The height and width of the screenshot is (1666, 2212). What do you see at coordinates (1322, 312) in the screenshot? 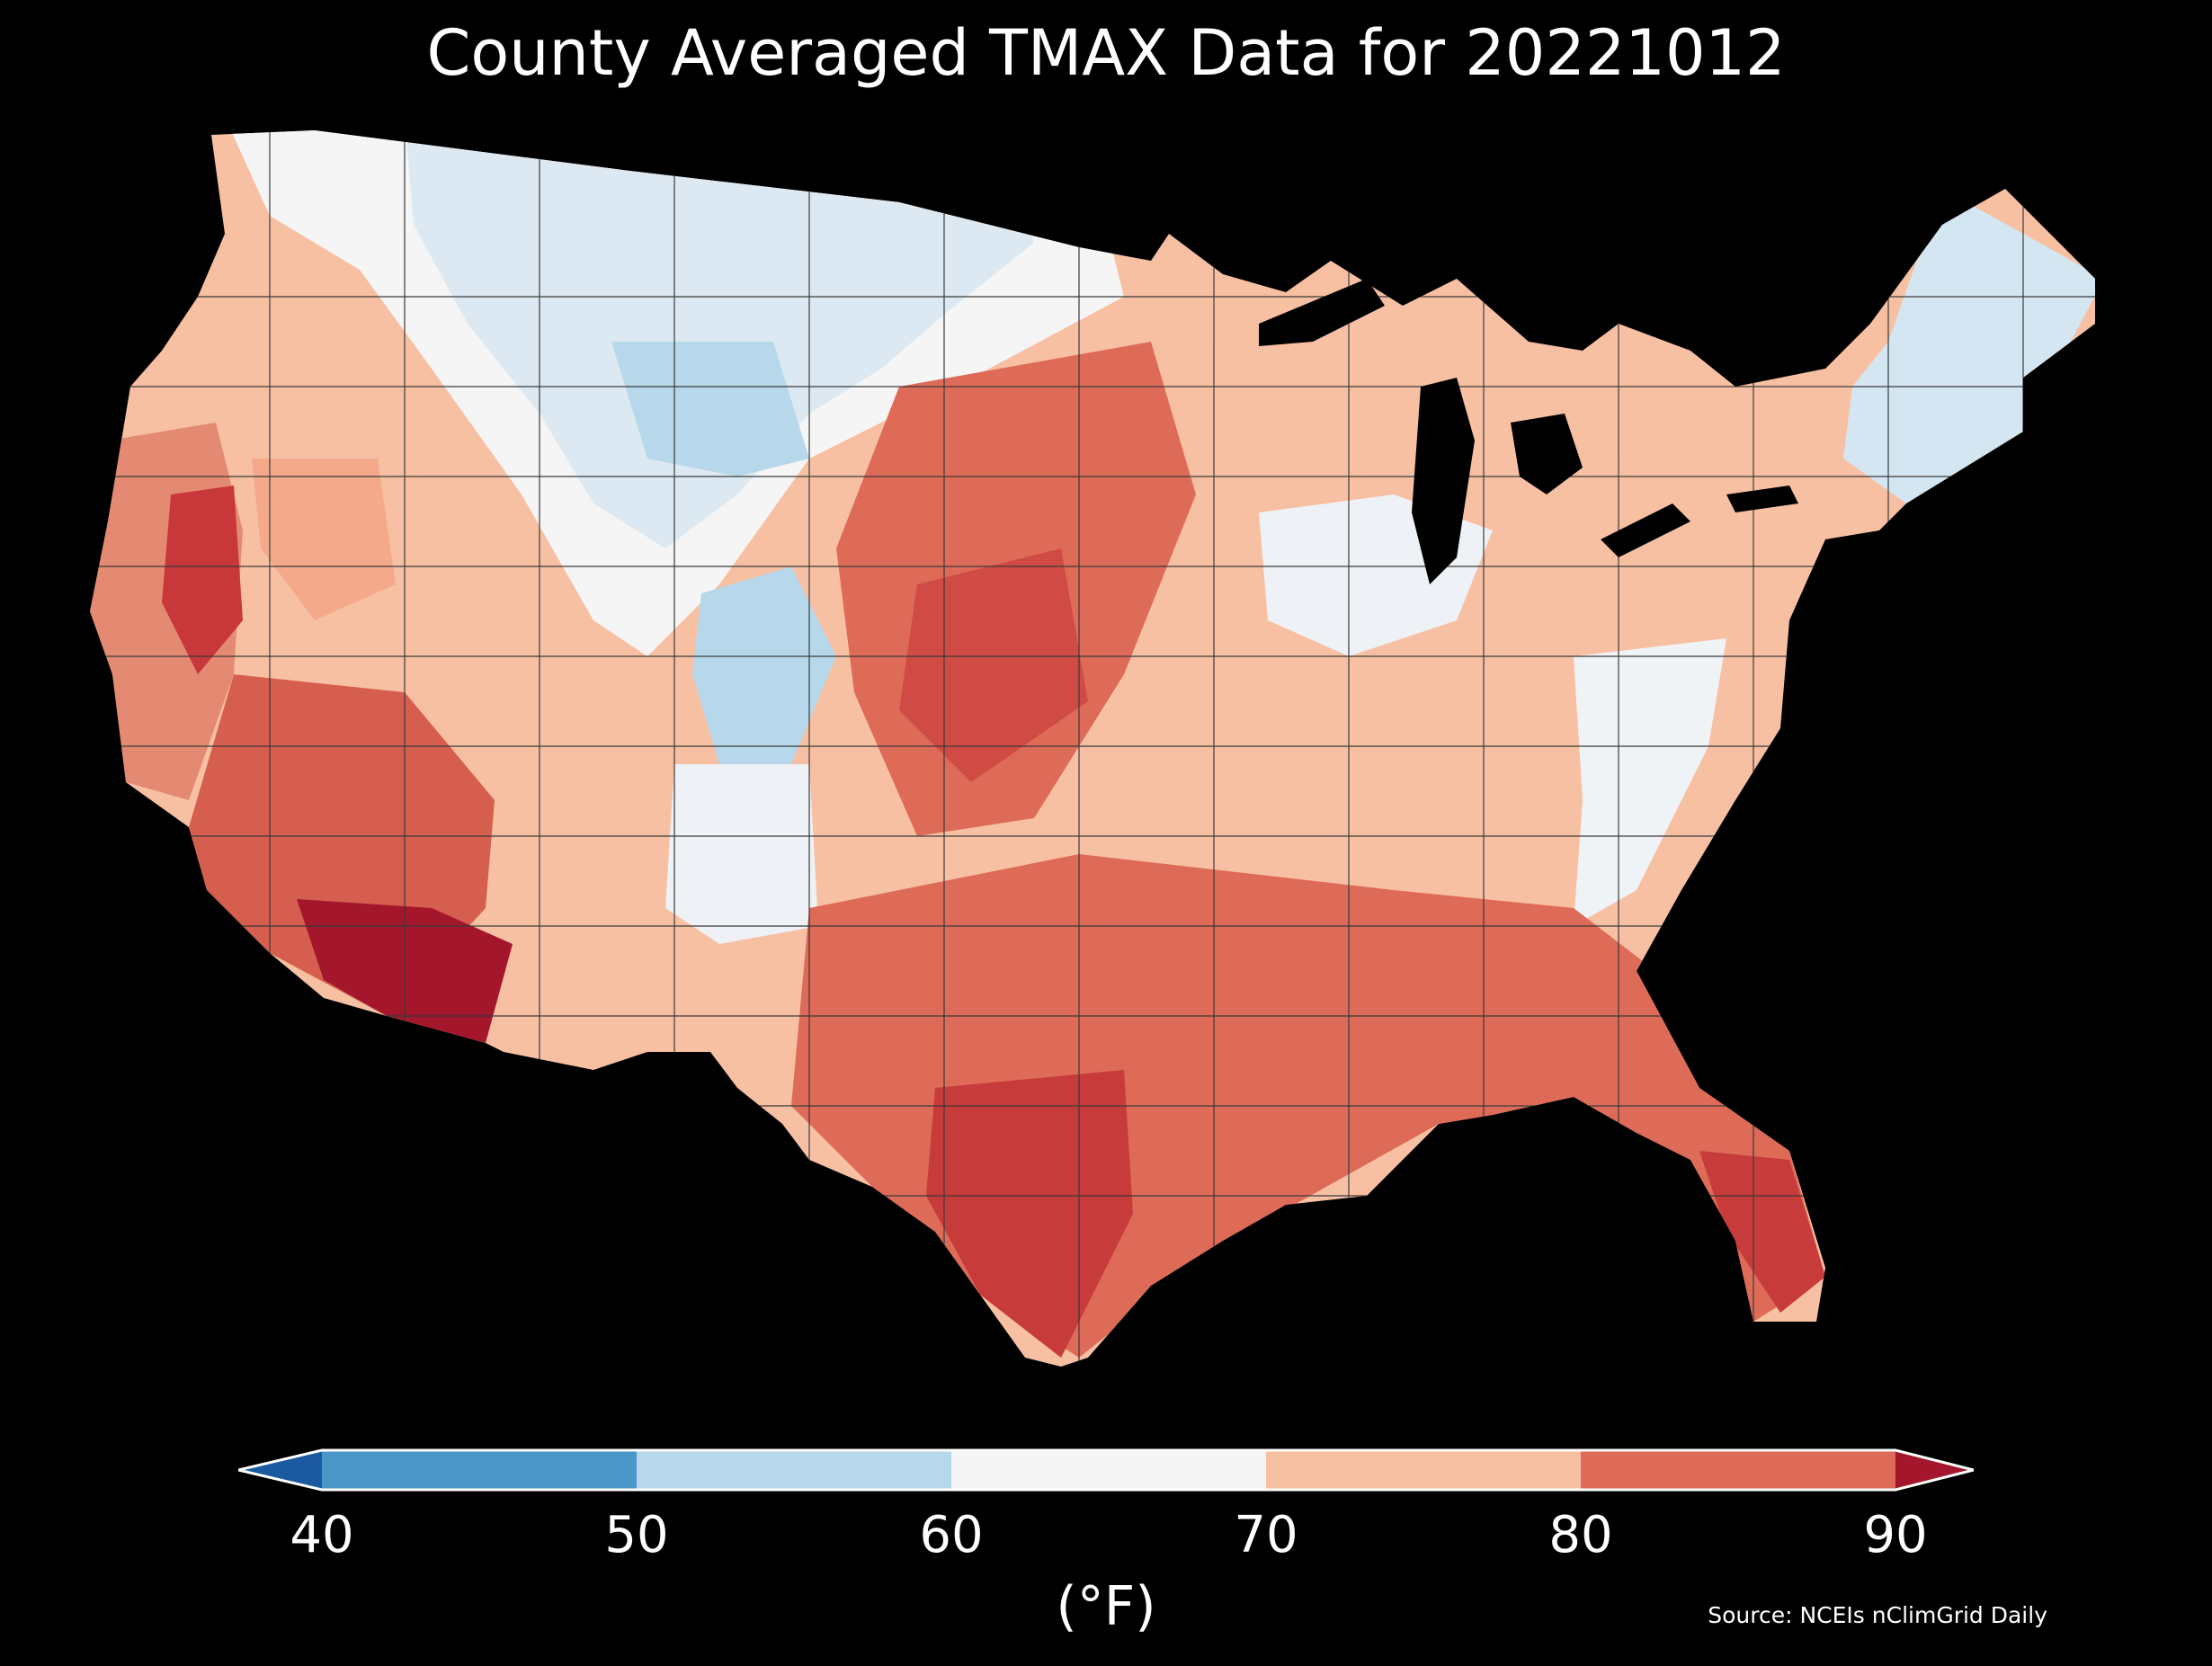
I see `lake-superior` at bounding box center [1322, 312].